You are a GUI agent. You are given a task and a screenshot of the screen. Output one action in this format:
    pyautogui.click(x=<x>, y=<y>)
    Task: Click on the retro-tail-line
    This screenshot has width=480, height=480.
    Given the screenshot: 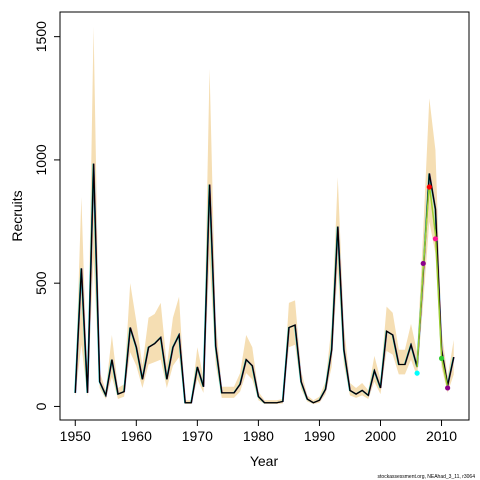 What is the action you would take?
    pyautogui.click(x=432, y=286)
    